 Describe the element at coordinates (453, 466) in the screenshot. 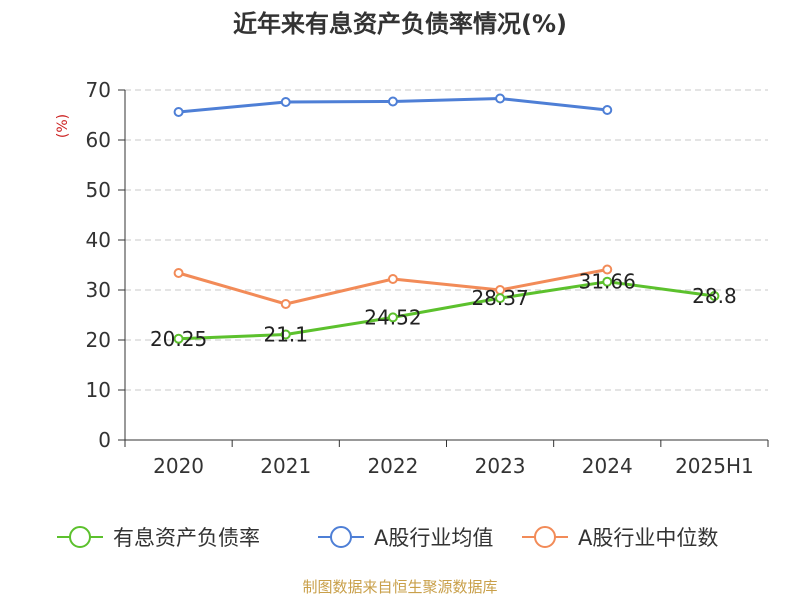

I see `x-tick-labels: 2020 2021 2022 2023 2024 2025H1` at that location.